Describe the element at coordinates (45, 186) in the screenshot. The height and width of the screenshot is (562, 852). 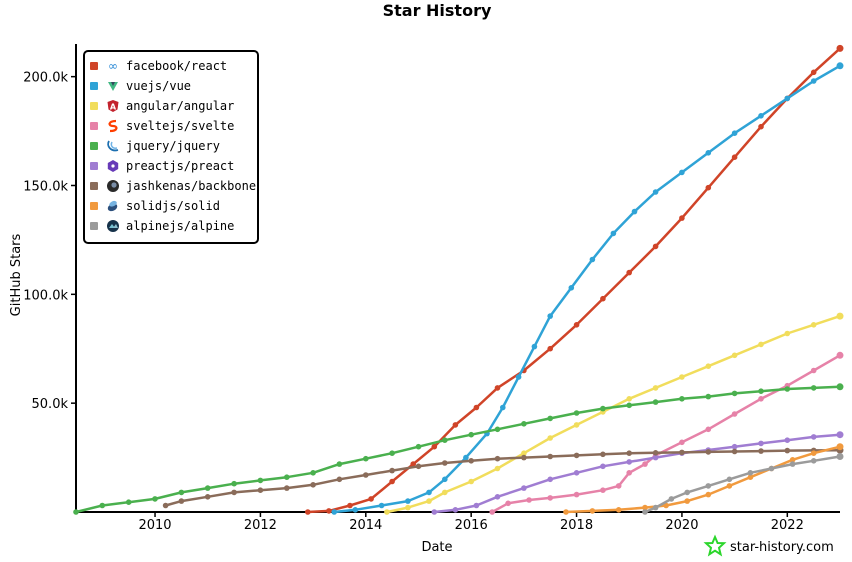
I see `y-tick-label: 150.0k` at that location.